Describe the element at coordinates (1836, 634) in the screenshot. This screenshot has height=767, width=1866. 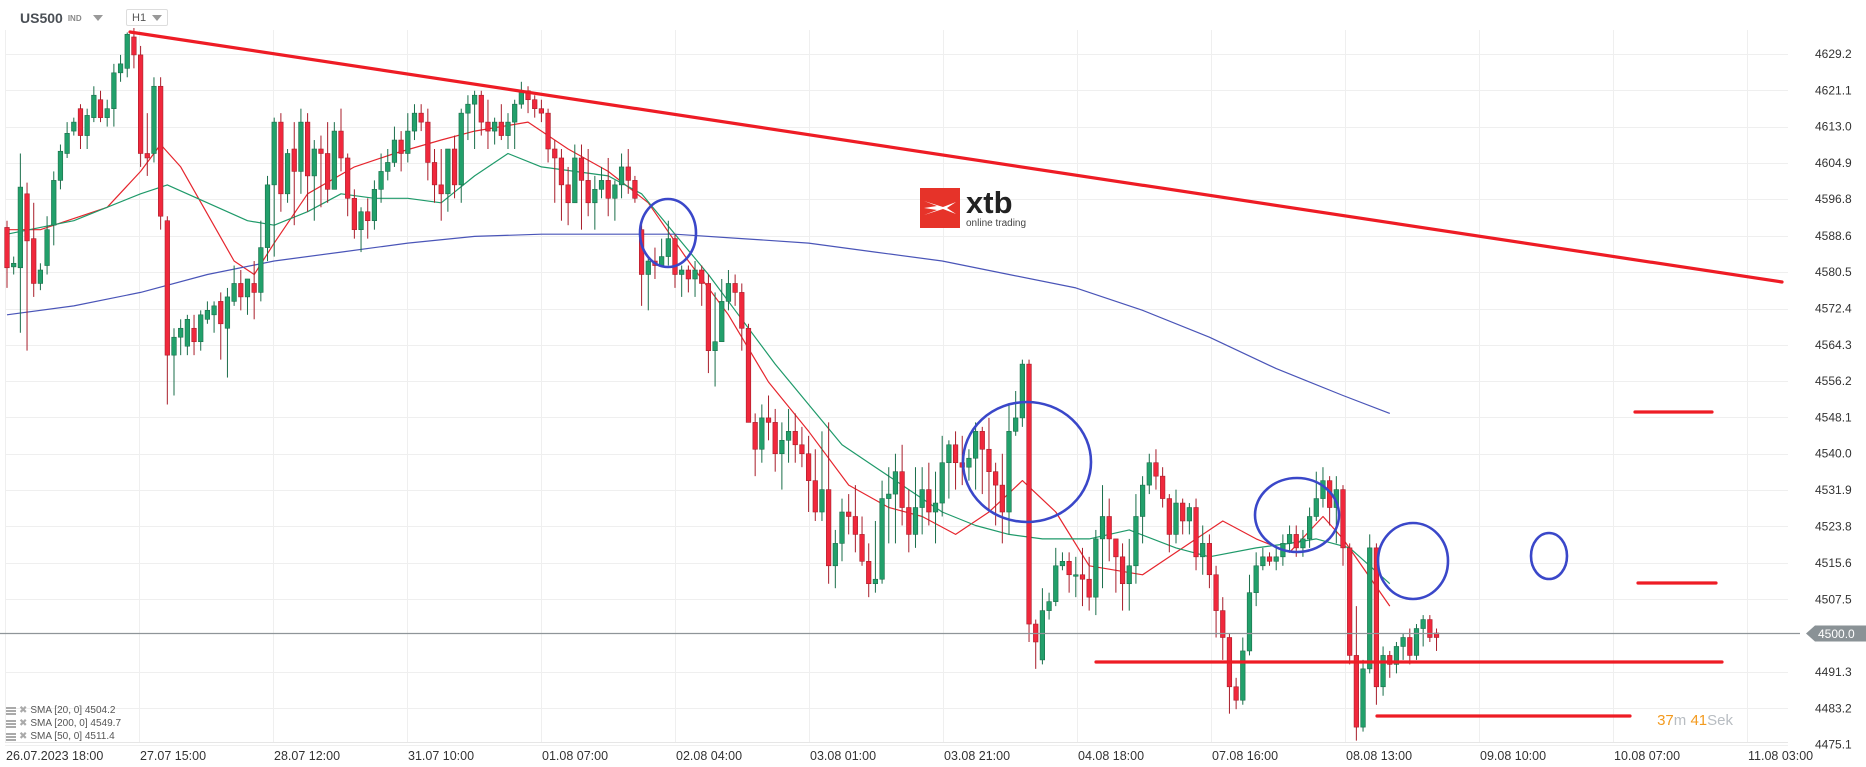
I see `current-price-value: 4500.0` at that location.